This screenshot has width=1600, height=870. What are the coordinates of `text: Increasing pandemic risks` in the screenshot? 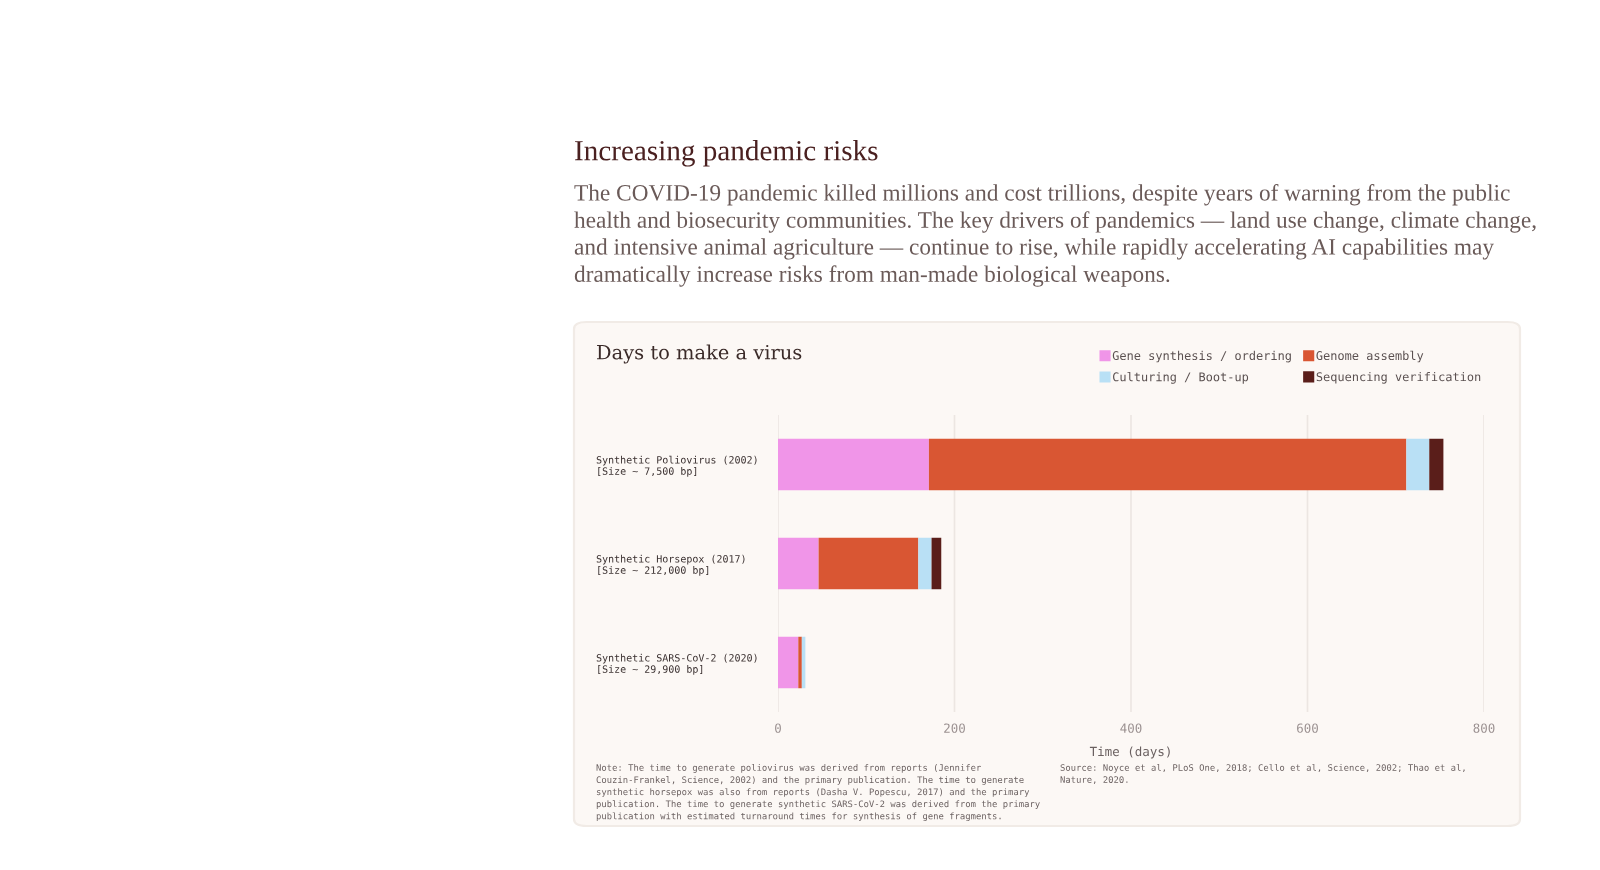 It's located at (726, 153).